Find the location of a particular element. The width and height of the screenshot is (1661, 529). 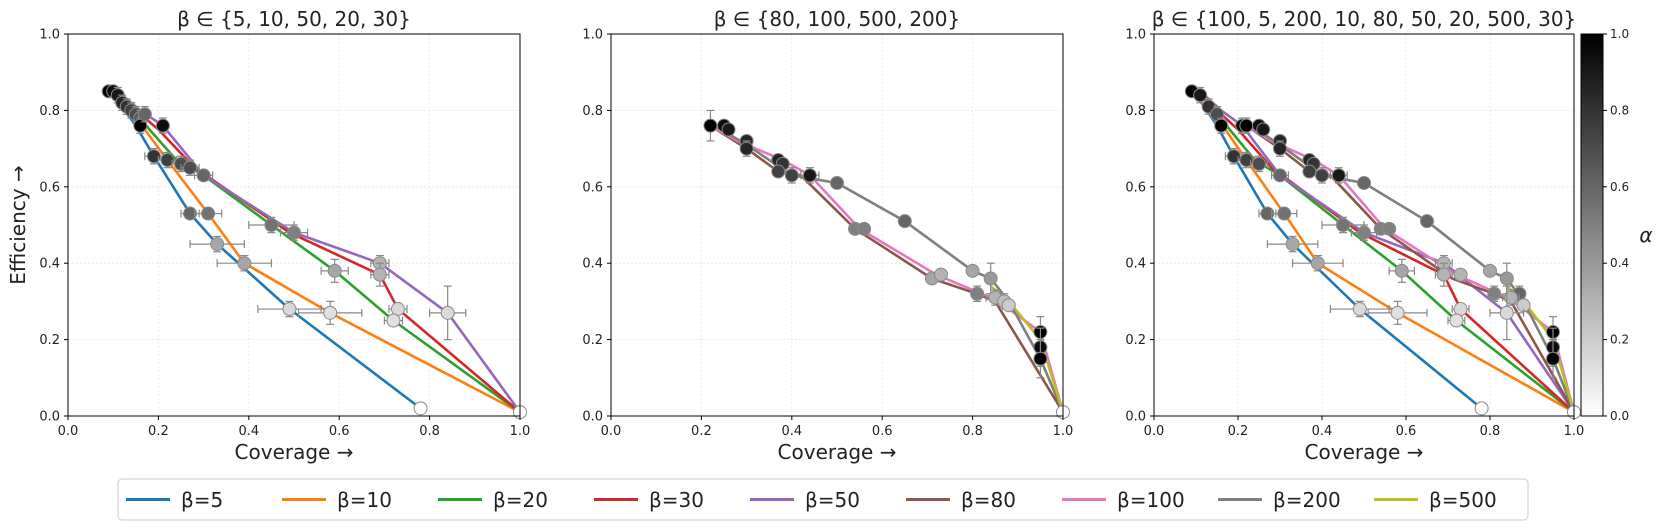

colorbar-tick-label: 0.2 is located at coordinates (1619, 340).